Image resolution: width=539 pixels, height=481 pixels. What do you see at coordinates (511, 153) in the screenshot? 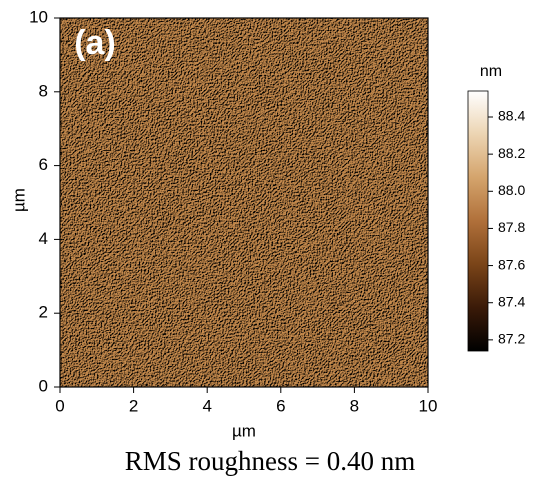
I see `colorbar-tick-label: 88.2` at bounding box center [511, 153].